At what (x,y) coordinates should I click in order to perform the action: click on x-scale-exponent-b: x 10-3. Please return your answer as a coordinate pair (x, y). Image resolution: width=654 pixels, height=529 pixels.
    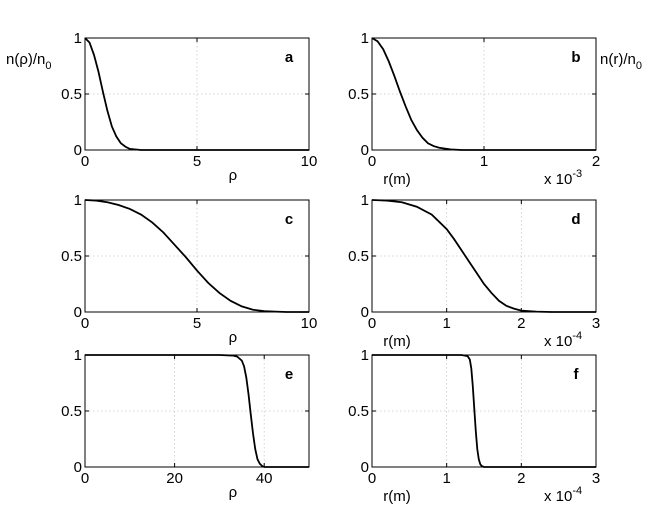
    Looking at the image, I should click on (563, 178).